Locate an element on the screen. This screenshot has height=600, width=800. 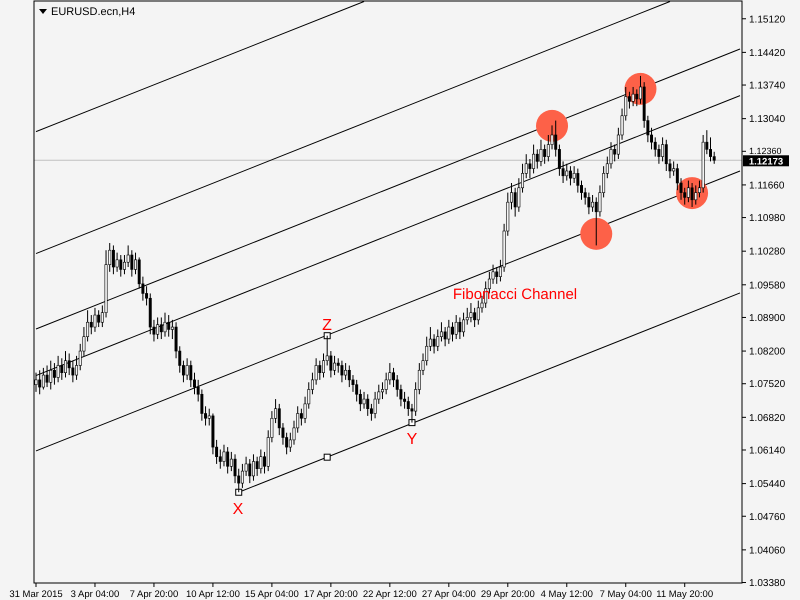
y-tick-label: 1.14420 is located at coordinates (767, 53).